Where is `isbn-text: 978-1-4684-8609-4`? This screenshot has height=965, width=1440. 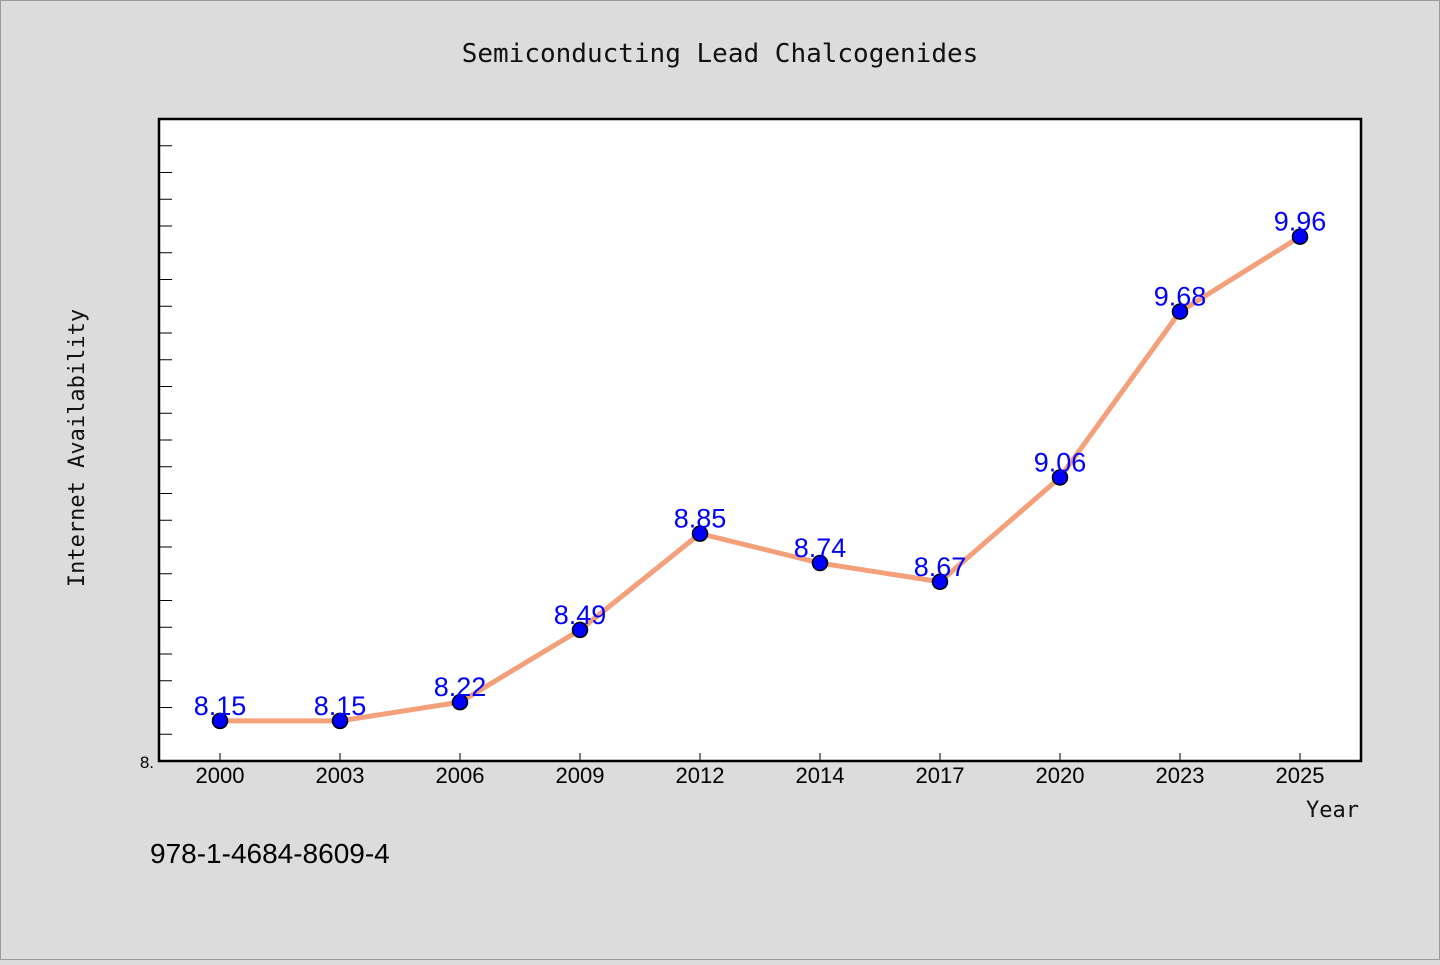
isbn-text: 978-1-4684-8609-4 is located at coordinates (270, 853).